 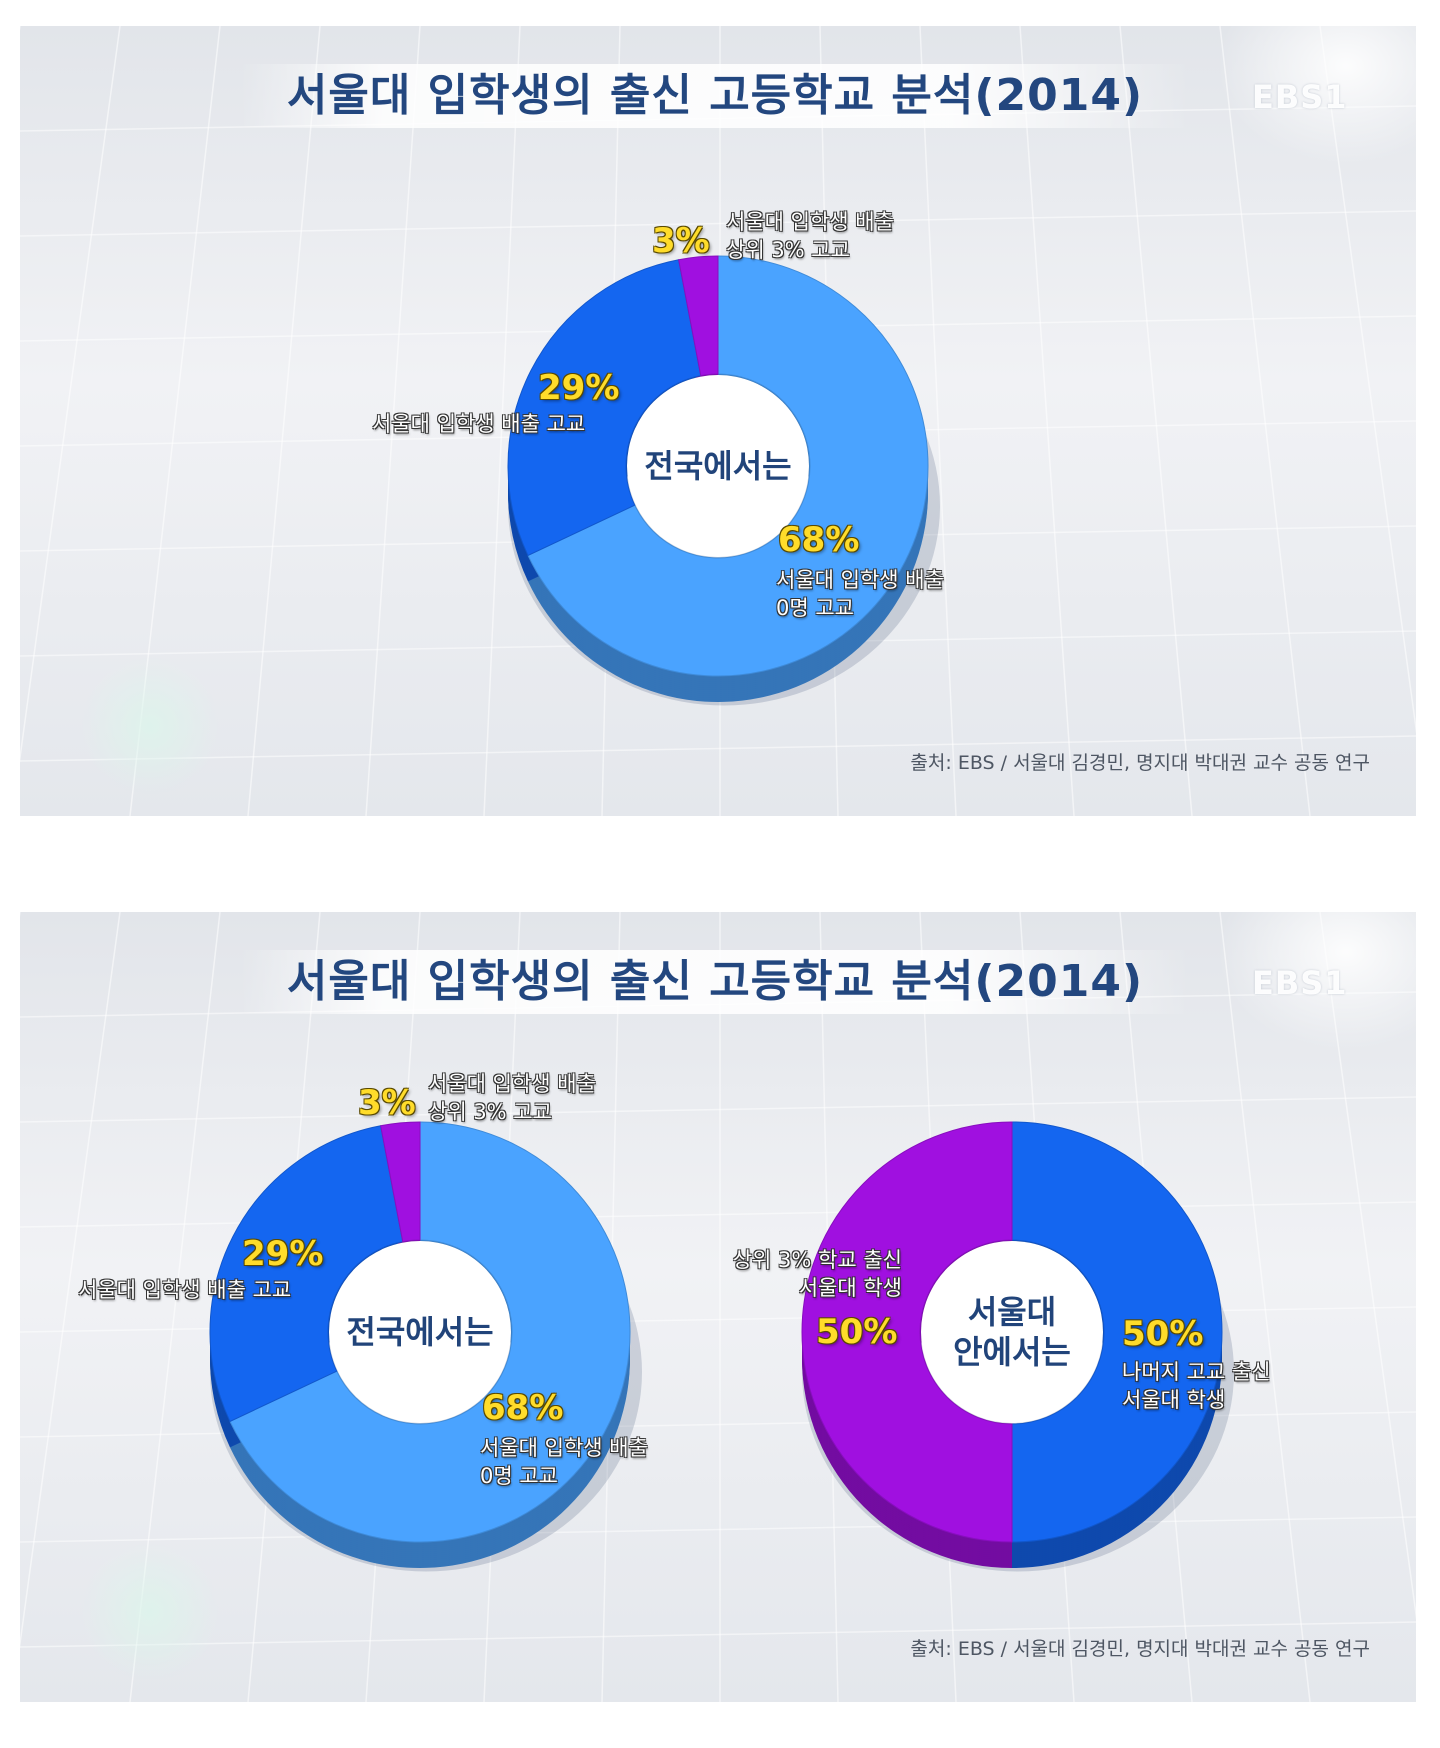 I want to click on donut-center-label: 서울대 안에서는, so click(x=1012, y=1332).